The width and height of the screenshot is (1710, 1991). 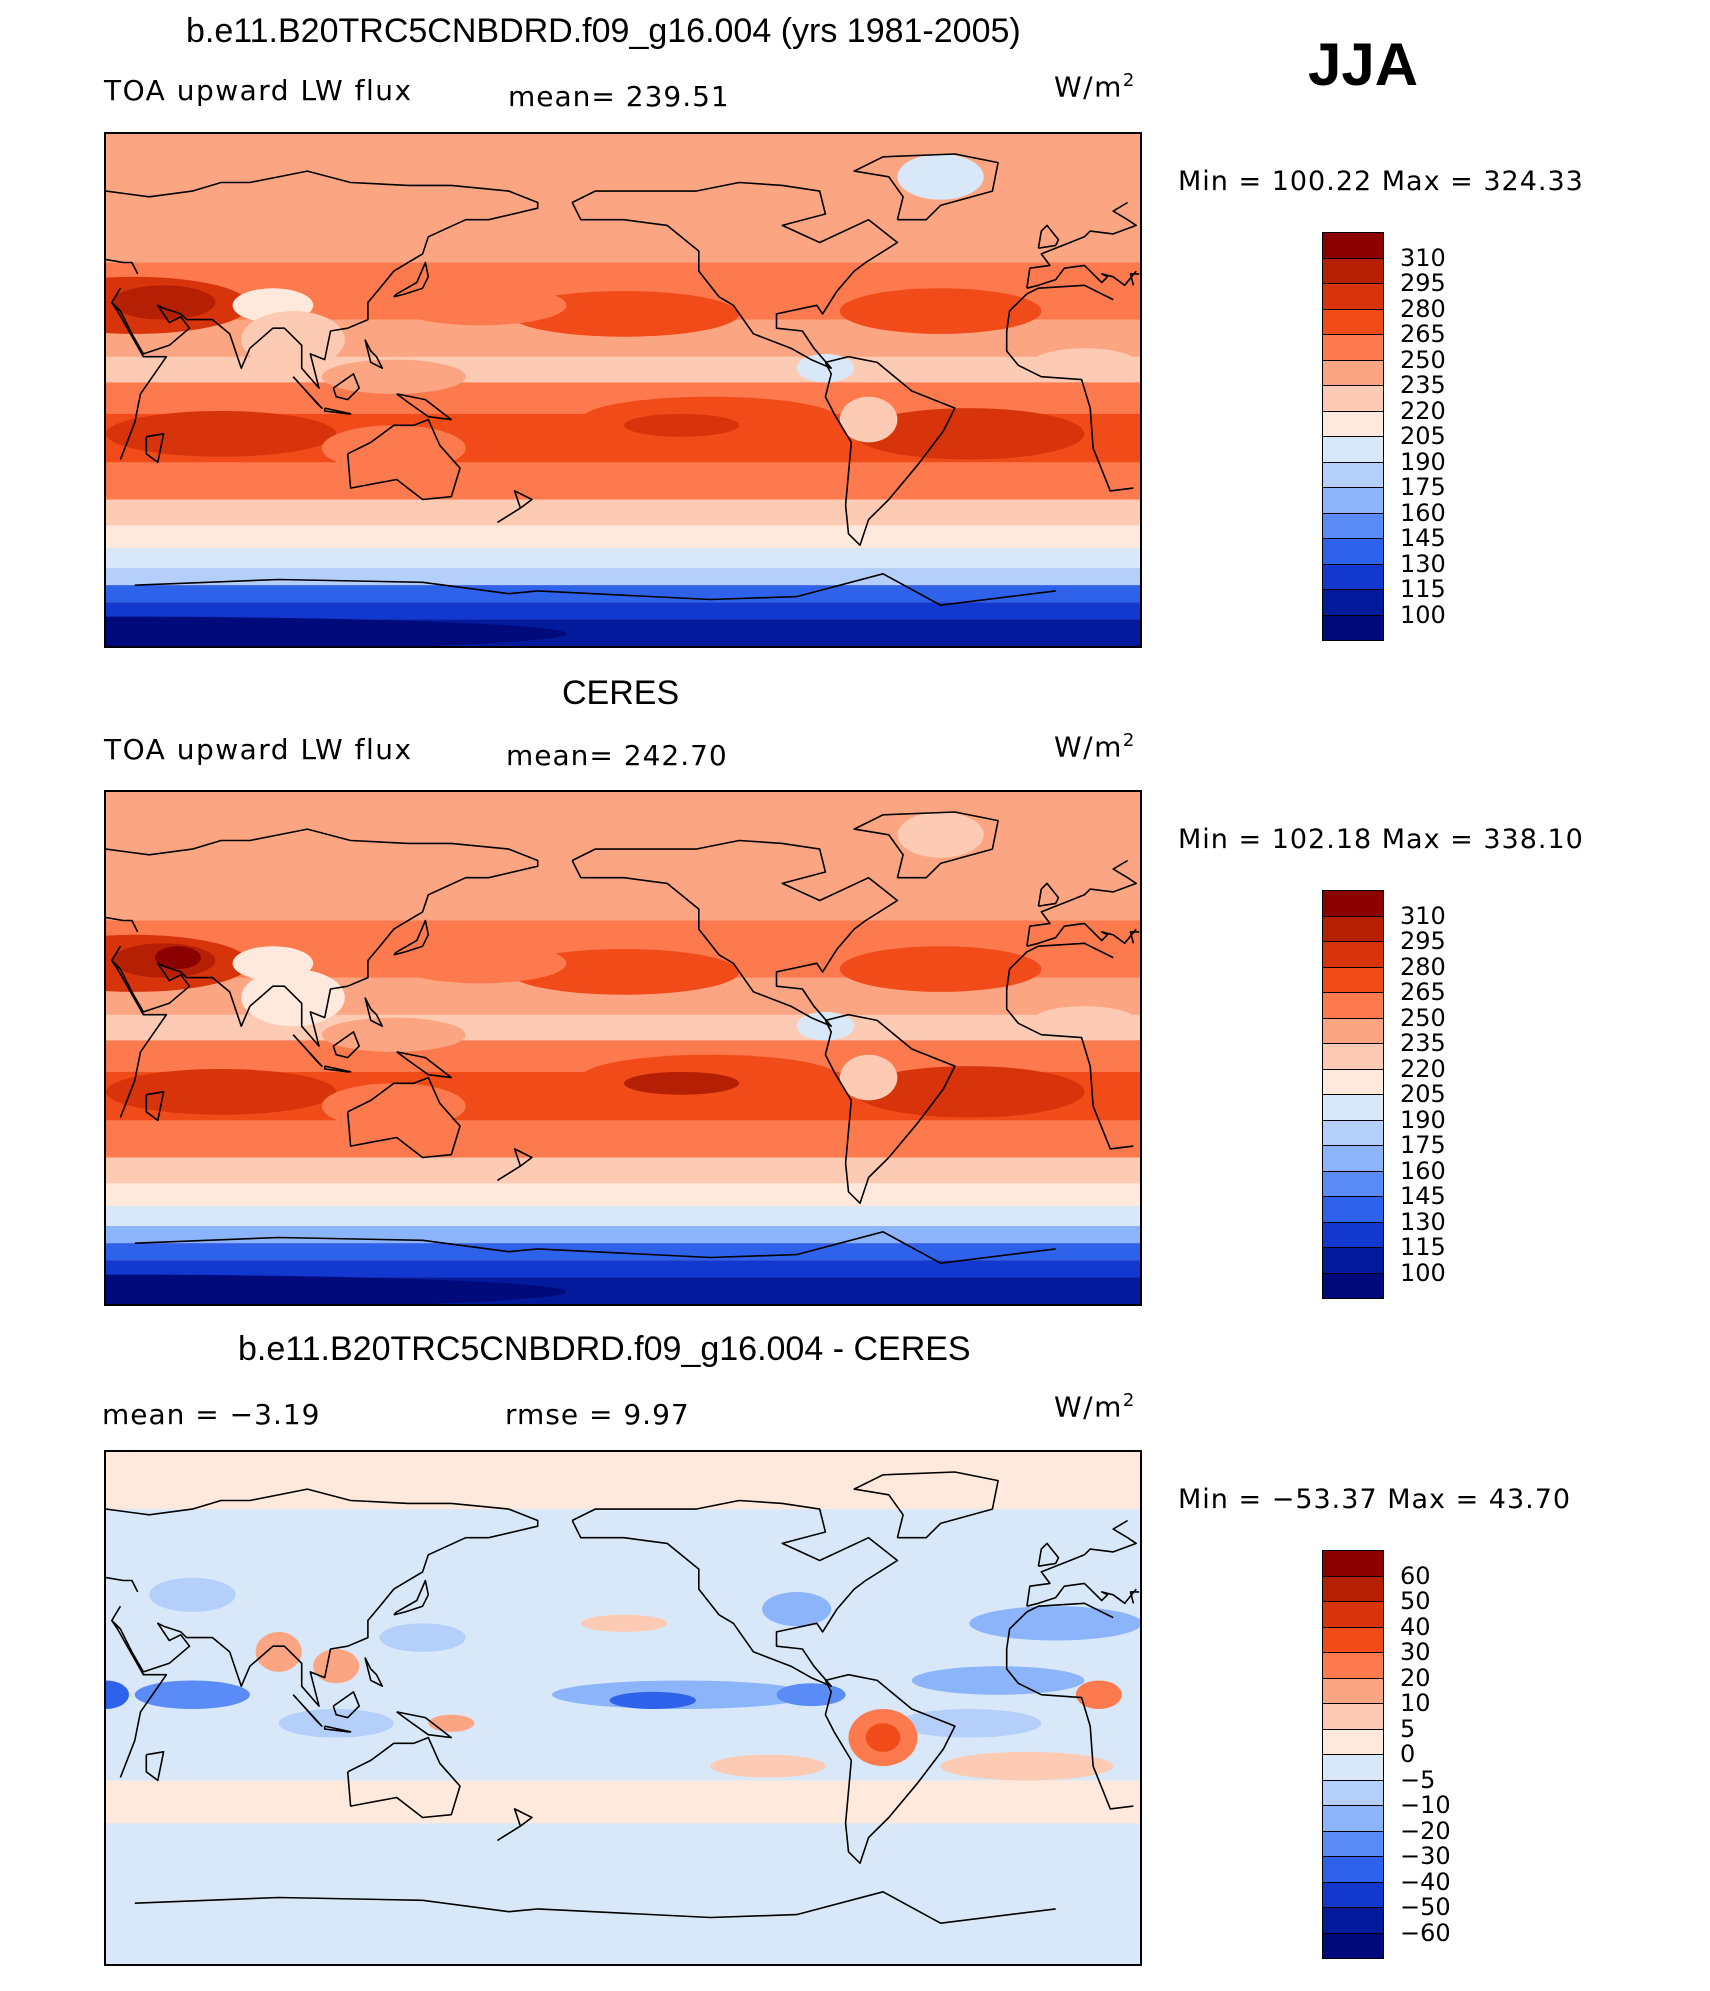 I want to click on colorbar-tick-label: 175, so click(x=1423, y=487).